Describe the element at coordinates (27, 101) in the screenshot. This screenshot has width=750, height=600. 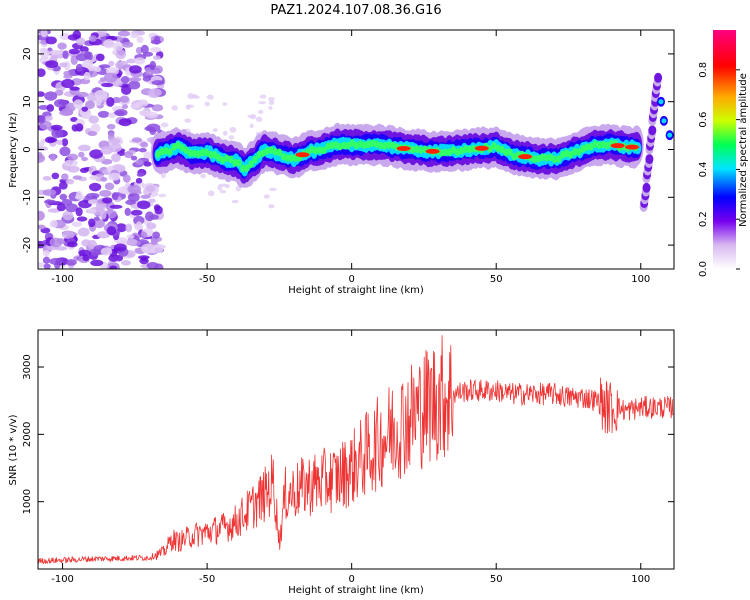
I see `y-tick-label: 10` at that location.